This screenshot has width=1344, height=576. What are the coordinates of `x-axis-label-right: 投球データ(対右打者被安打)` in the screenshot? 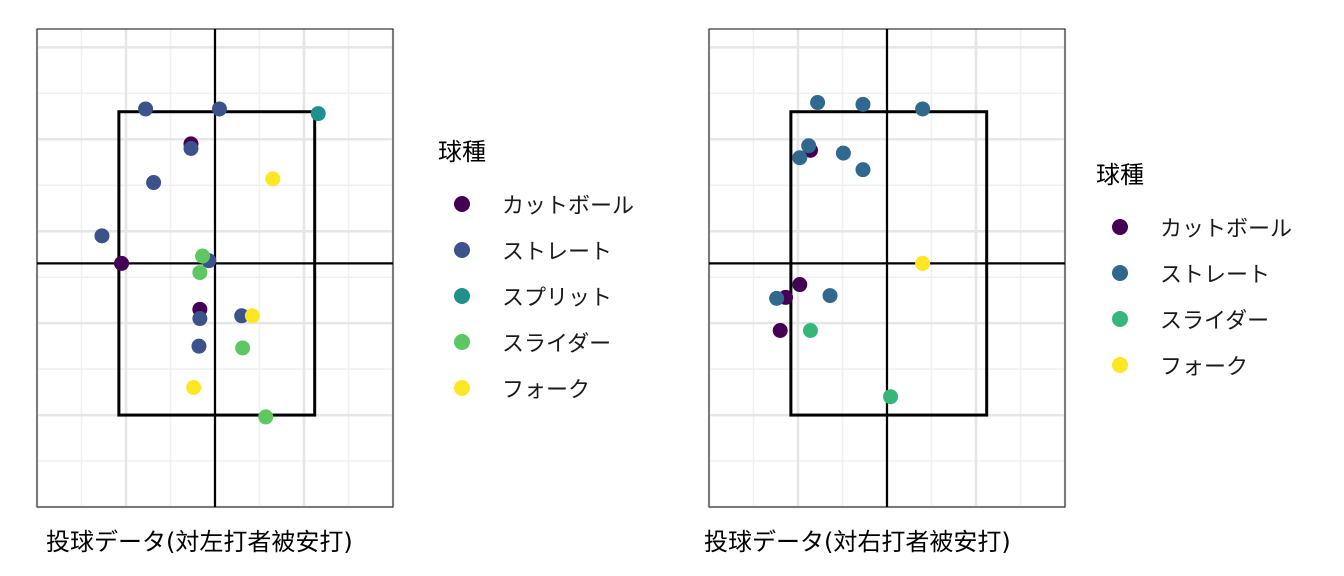 It's located at (857, 542).